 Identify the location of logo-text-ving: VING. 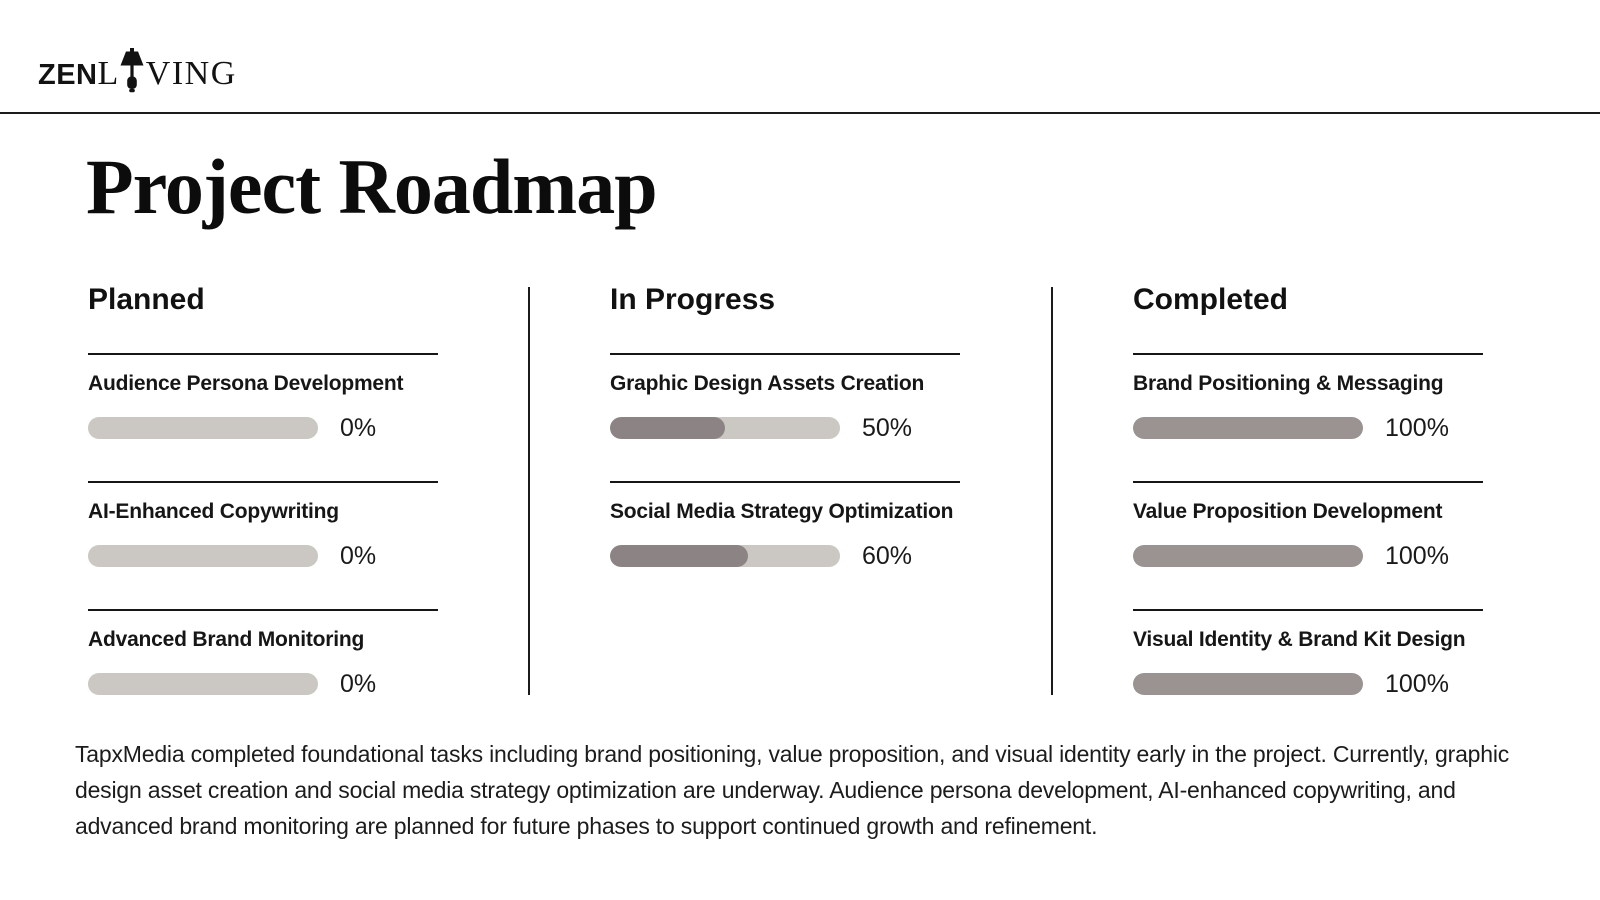
(191, 73).